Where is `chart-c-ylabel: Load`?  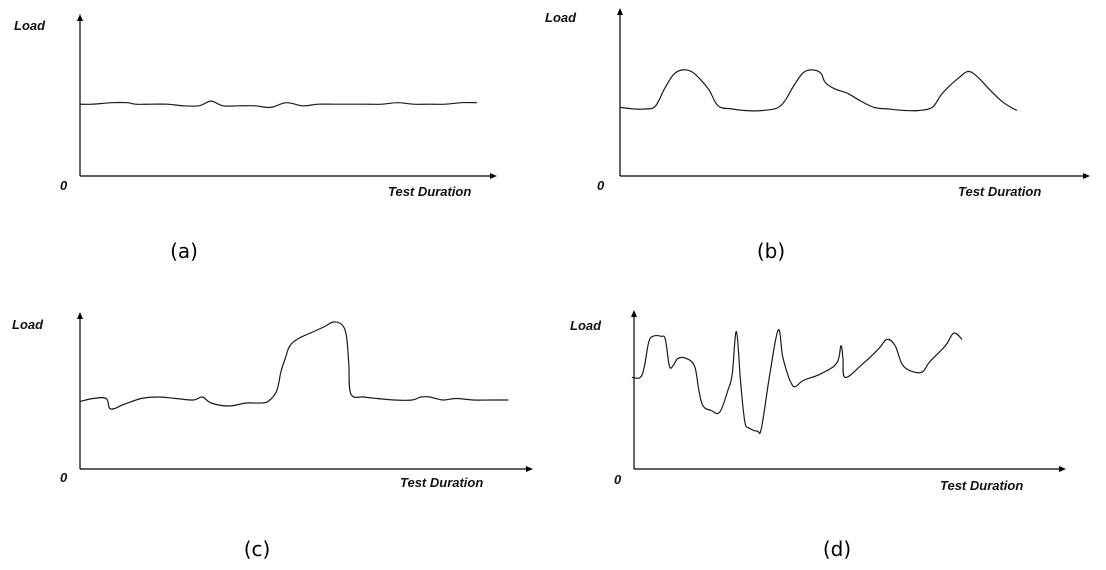 chart-c-ylabel: Load is located at coordinates (28, 324).